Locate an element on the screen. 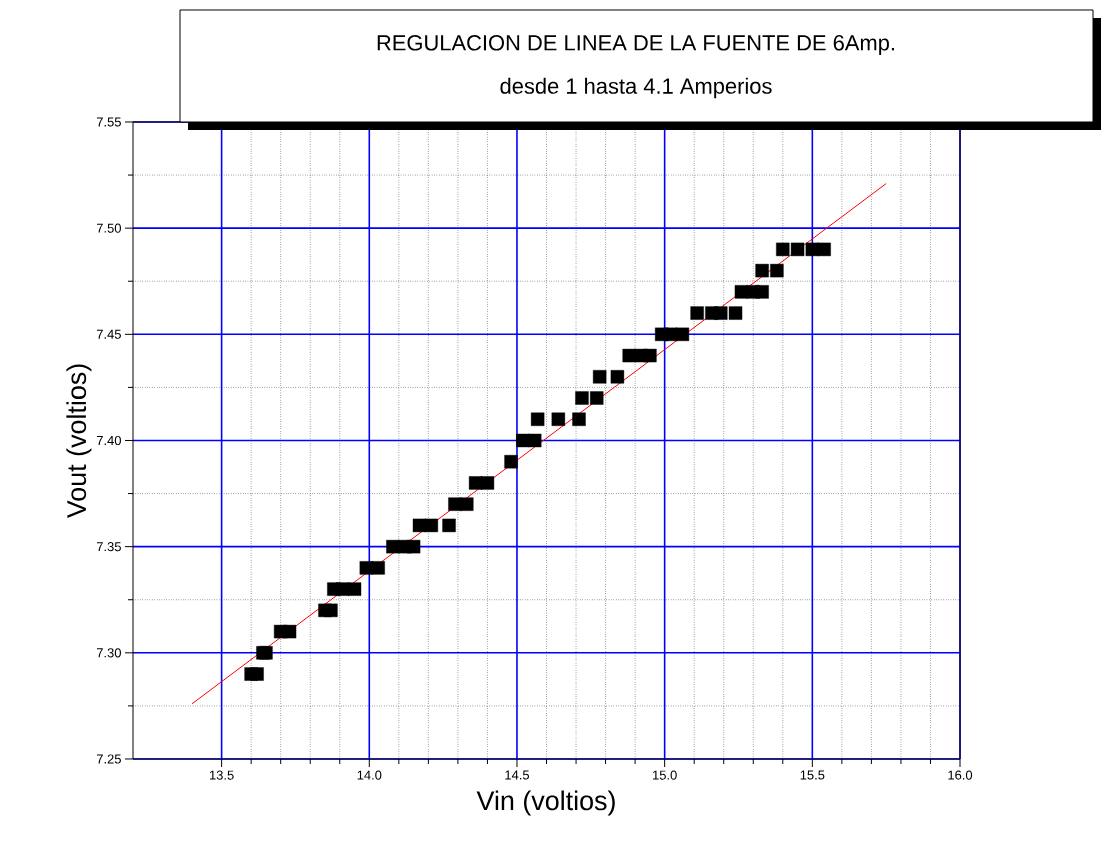 The image size is (1103, 863). x-tick-label: 13.5 is located at coordinates (222, 775).